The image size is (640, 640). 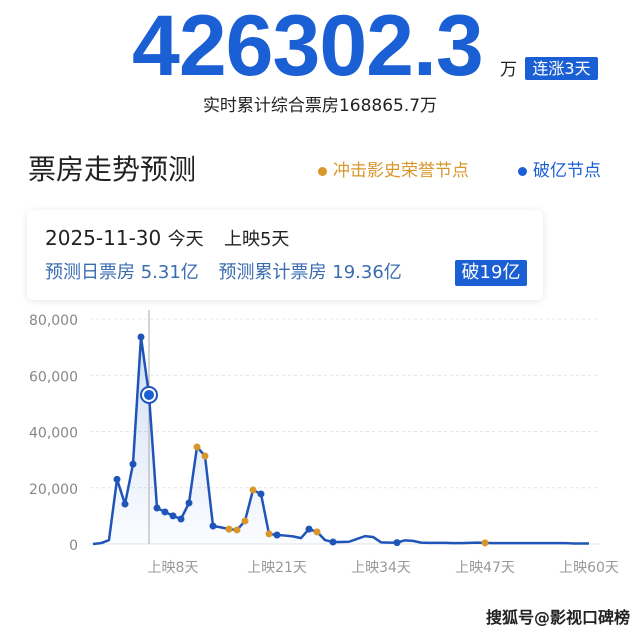 I want to click on daily-forecast: 预测日票房 5.31亿, so click(x=122, y=272).